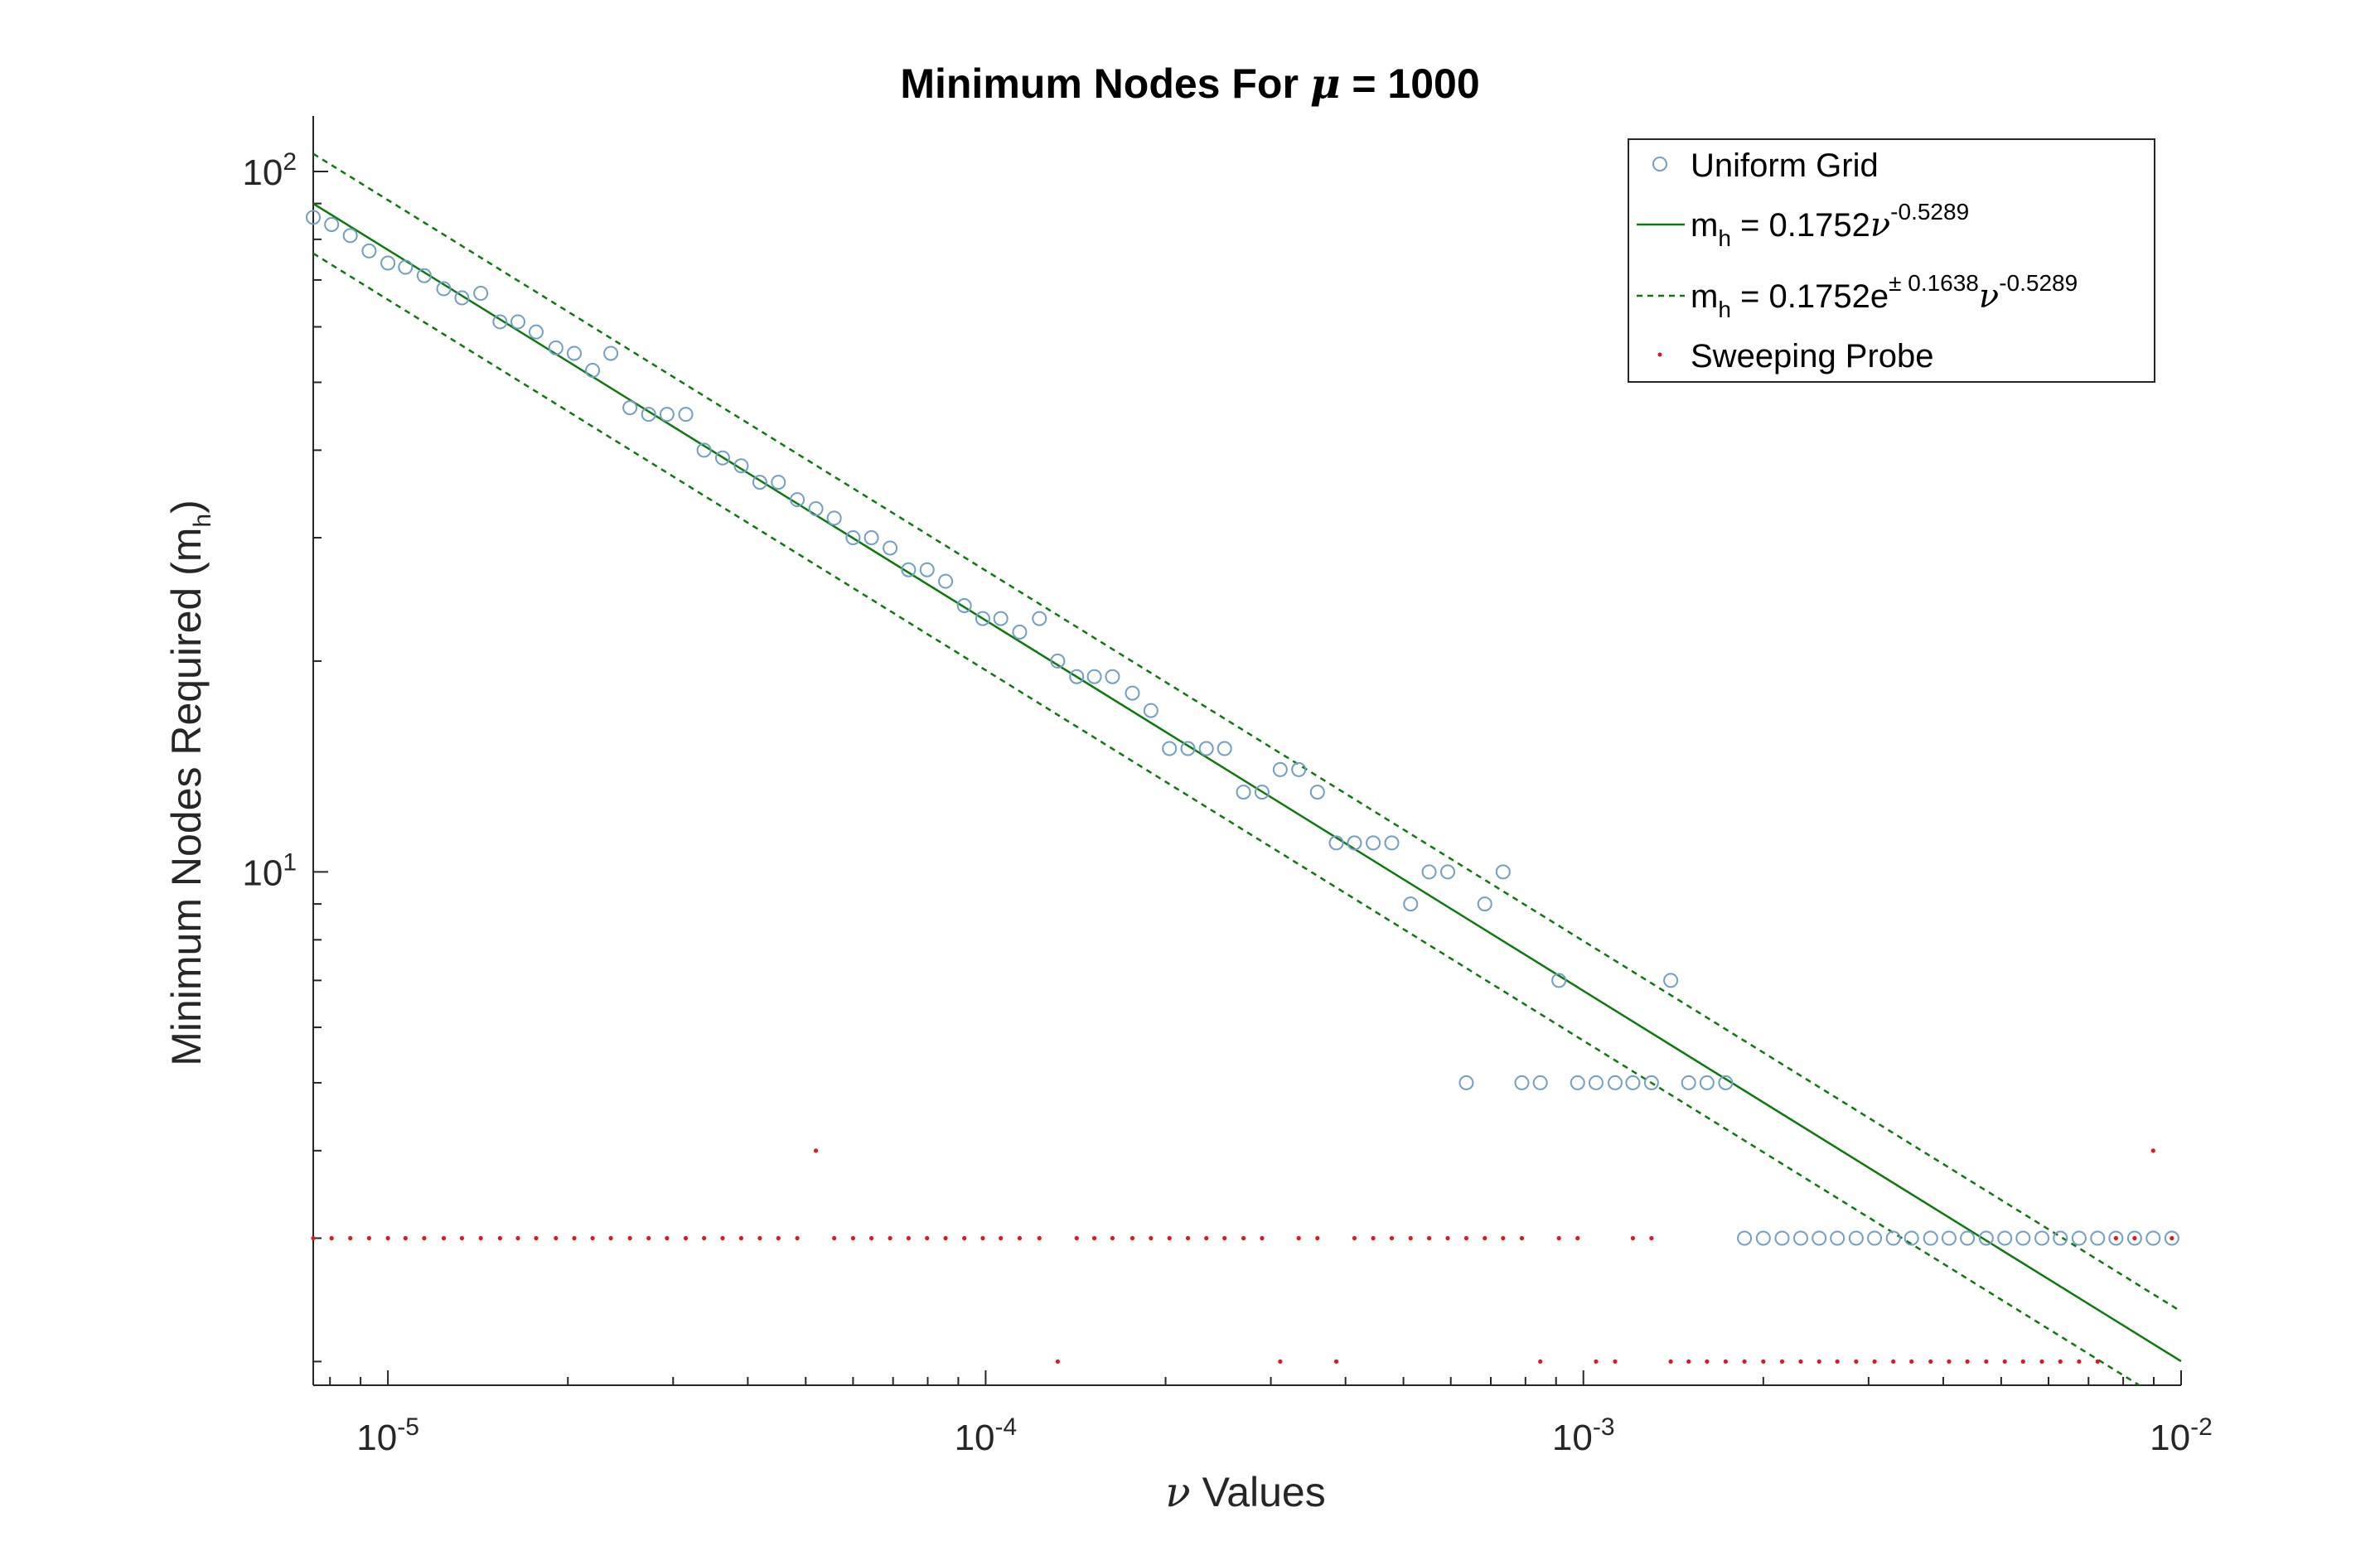  I want to click on legend-fit-sub: h, so click(1725, 238).